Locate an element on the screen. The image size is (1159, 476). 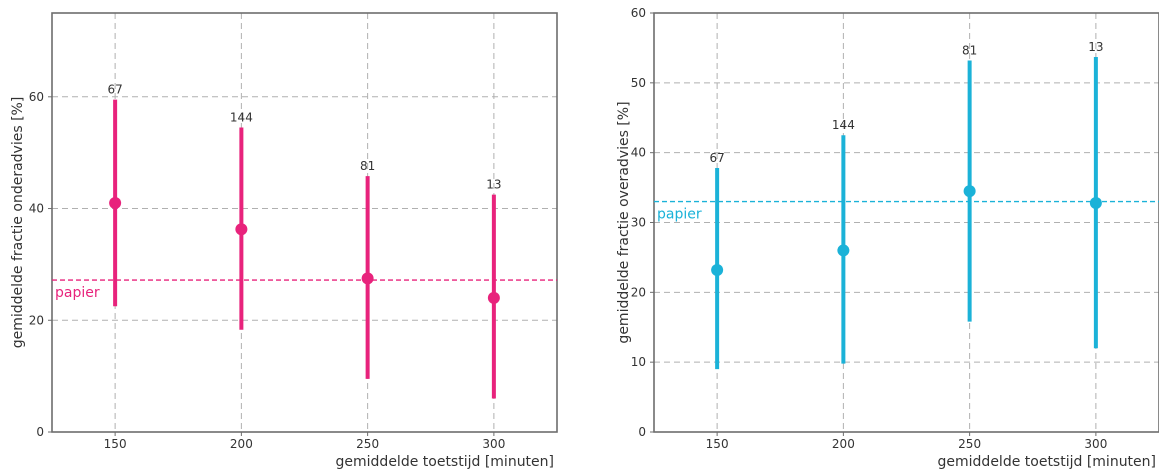
y-tick-label: 10 is located at coordinates (638, 362).